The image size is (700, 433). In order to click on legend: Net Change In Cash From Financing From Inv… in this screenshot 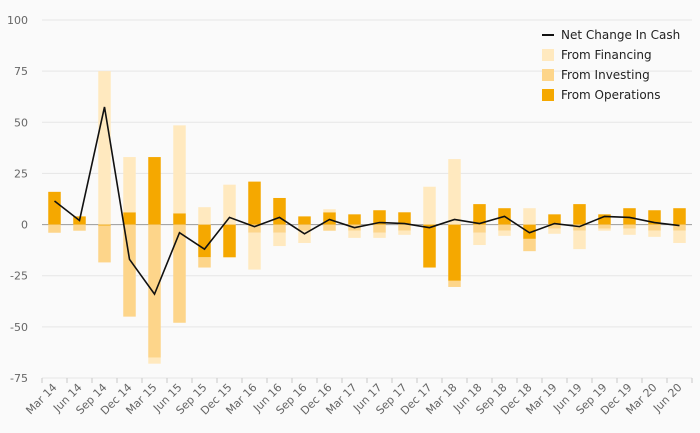, I will do `click(611, 65)`.